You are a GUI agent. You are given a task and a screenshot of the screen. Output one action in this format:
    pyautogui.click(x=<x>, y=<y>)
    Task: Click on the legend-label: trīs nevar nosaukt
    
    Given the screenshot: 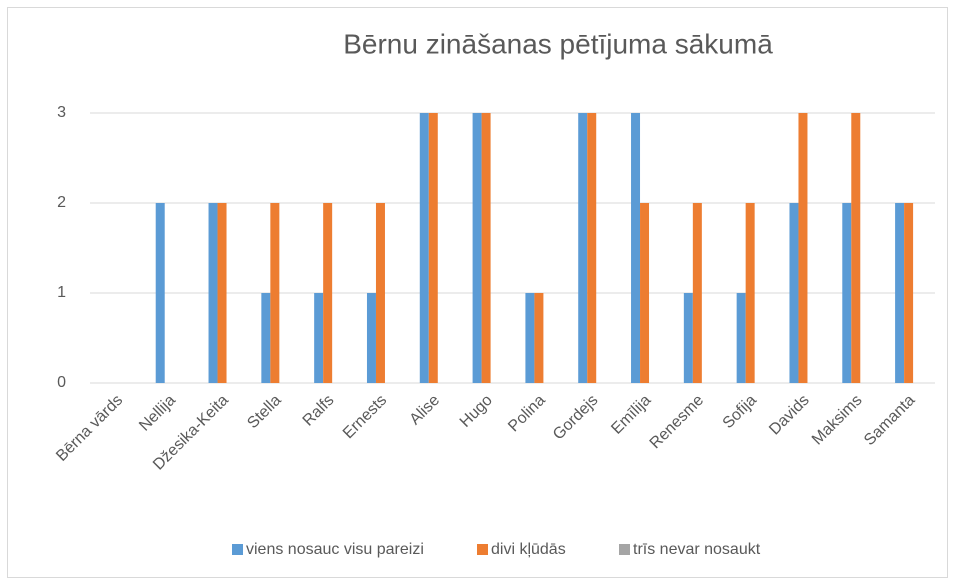 What is the action you would take?
    pyautogui.click(x=697, y=549)
    